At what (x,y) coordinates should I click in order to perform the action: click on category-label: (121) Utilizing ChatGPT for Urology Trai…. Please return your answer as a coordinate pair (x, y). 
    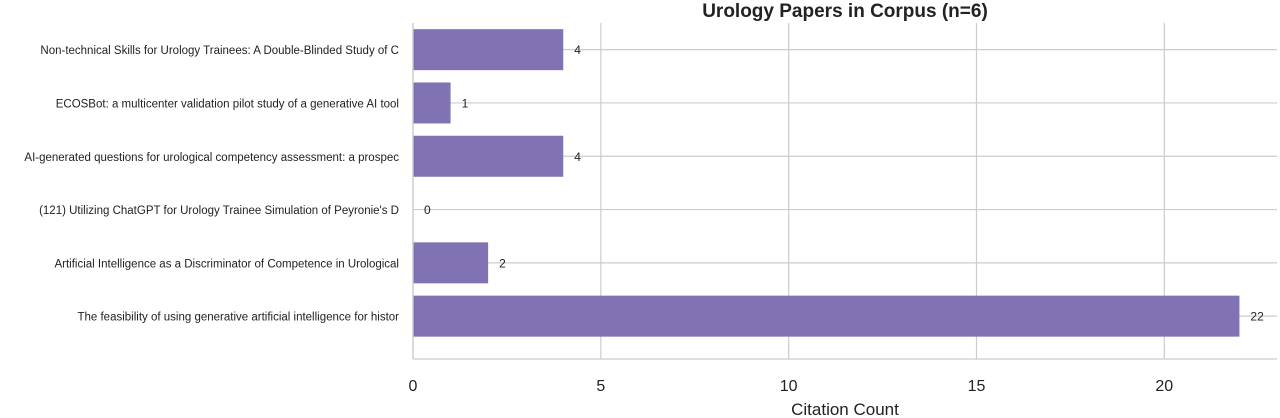
    Looking at the image, I should click on (219, 211).